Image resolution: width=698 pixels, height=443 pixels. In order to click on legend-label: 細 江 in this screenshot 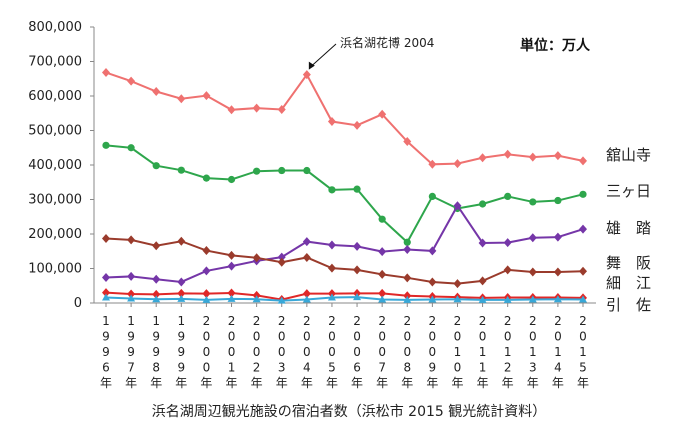, I will do `click(628, 283)`.